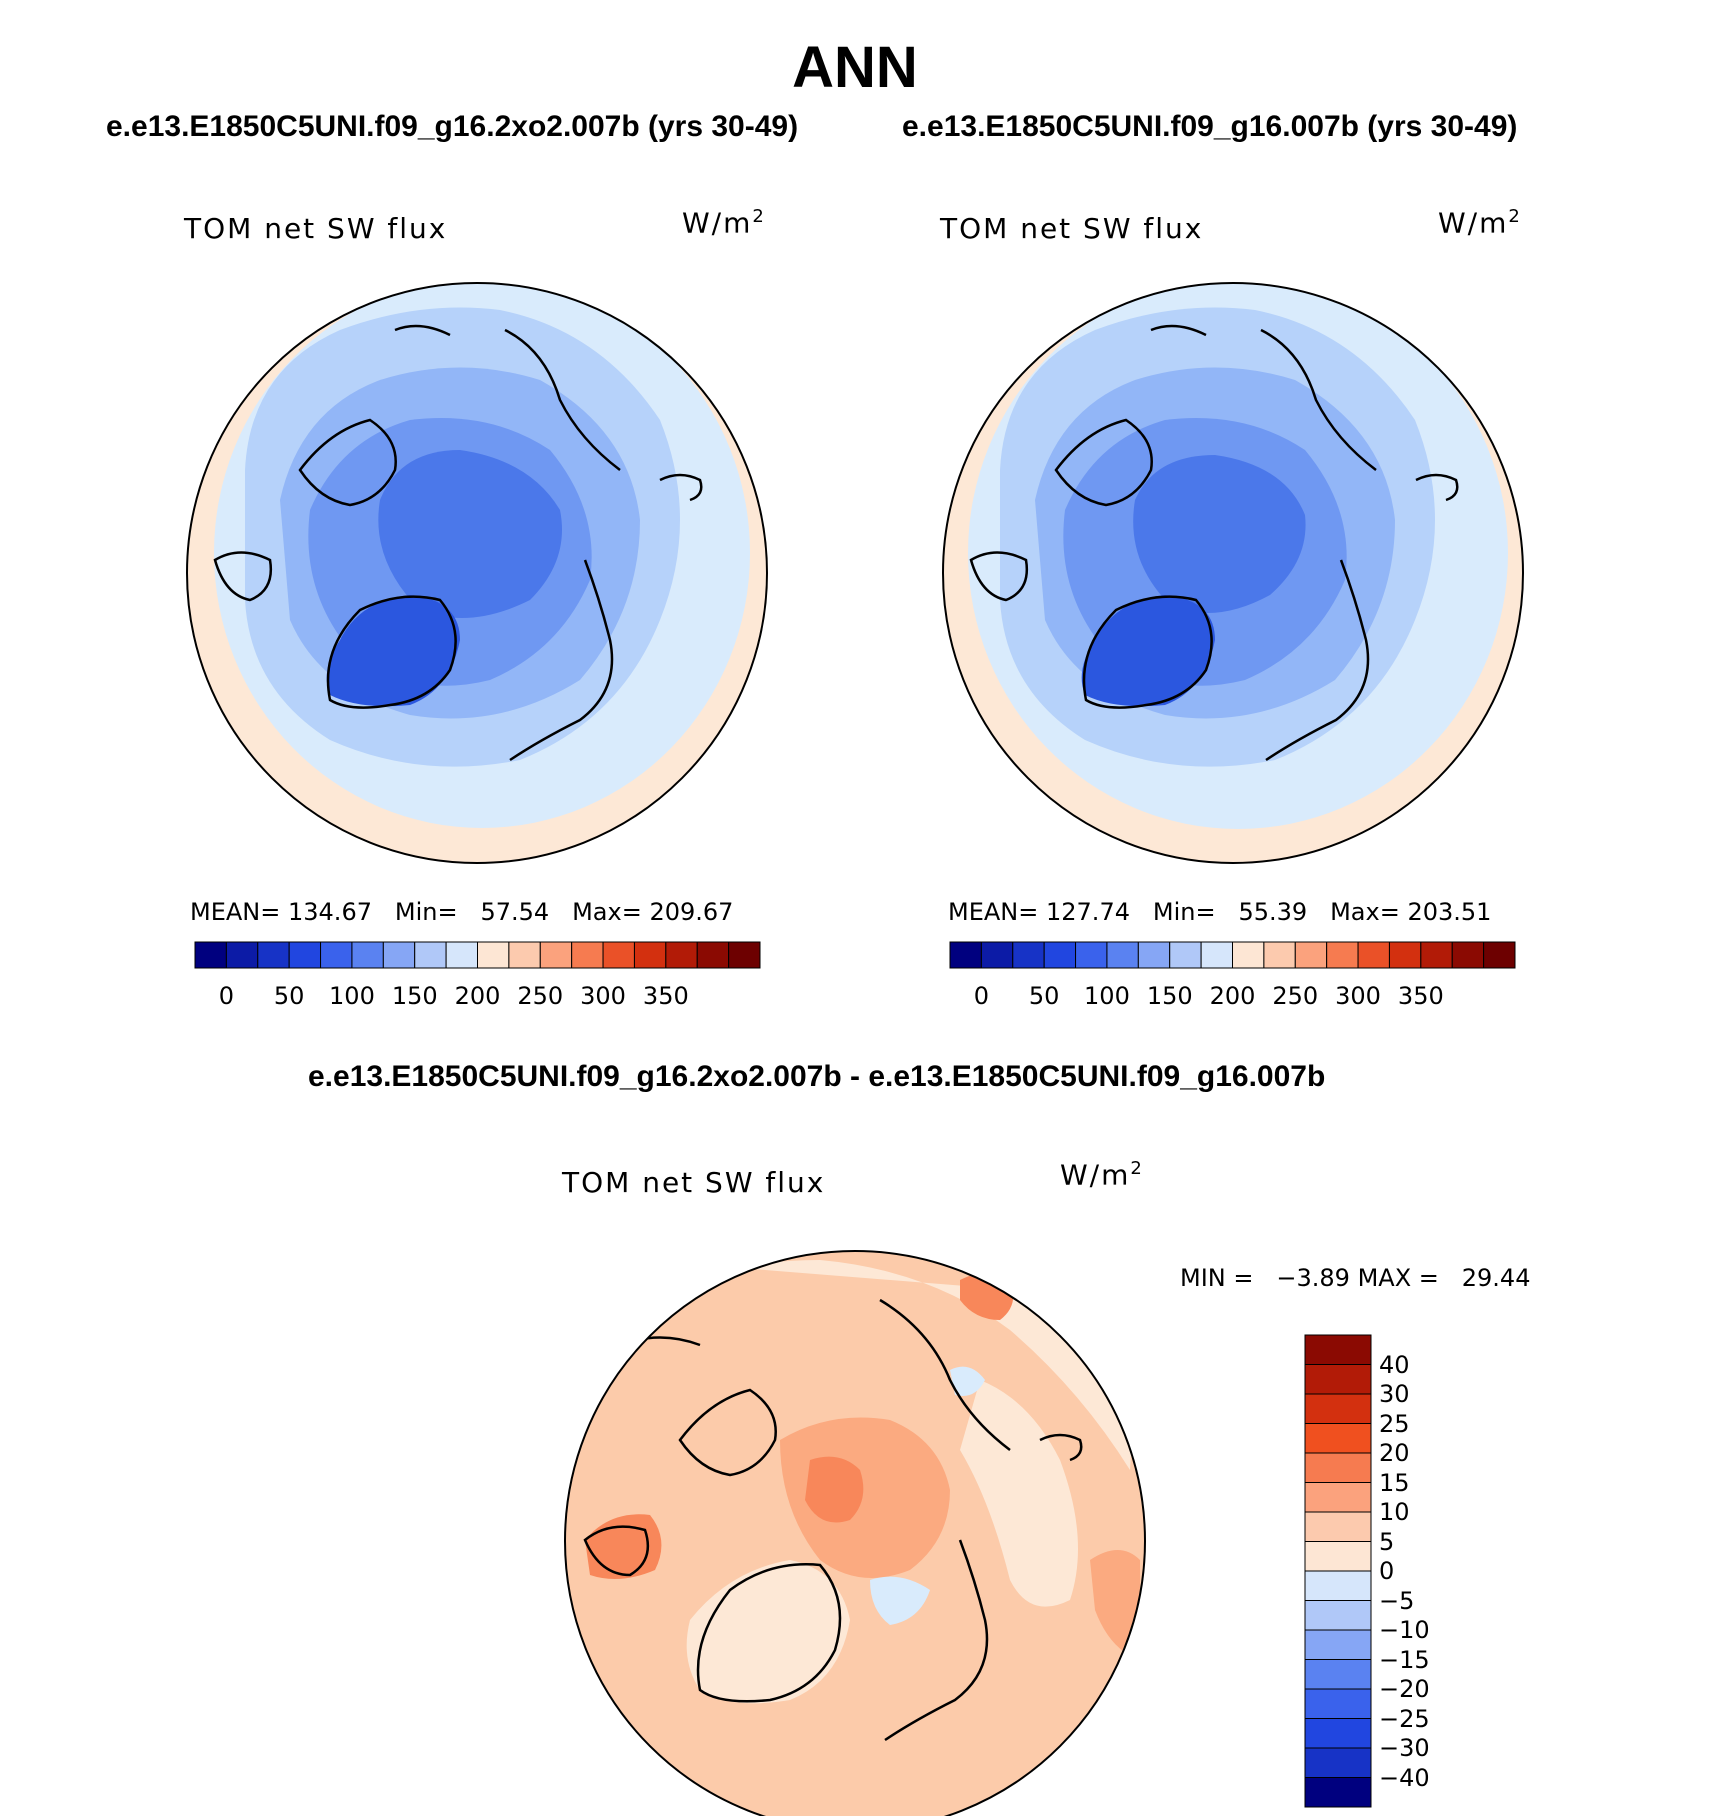 Image resolution: width=1710 pixels, height=1816 pixels. I want to click on diff-fill-pacific-high, so click(1115, 1605).